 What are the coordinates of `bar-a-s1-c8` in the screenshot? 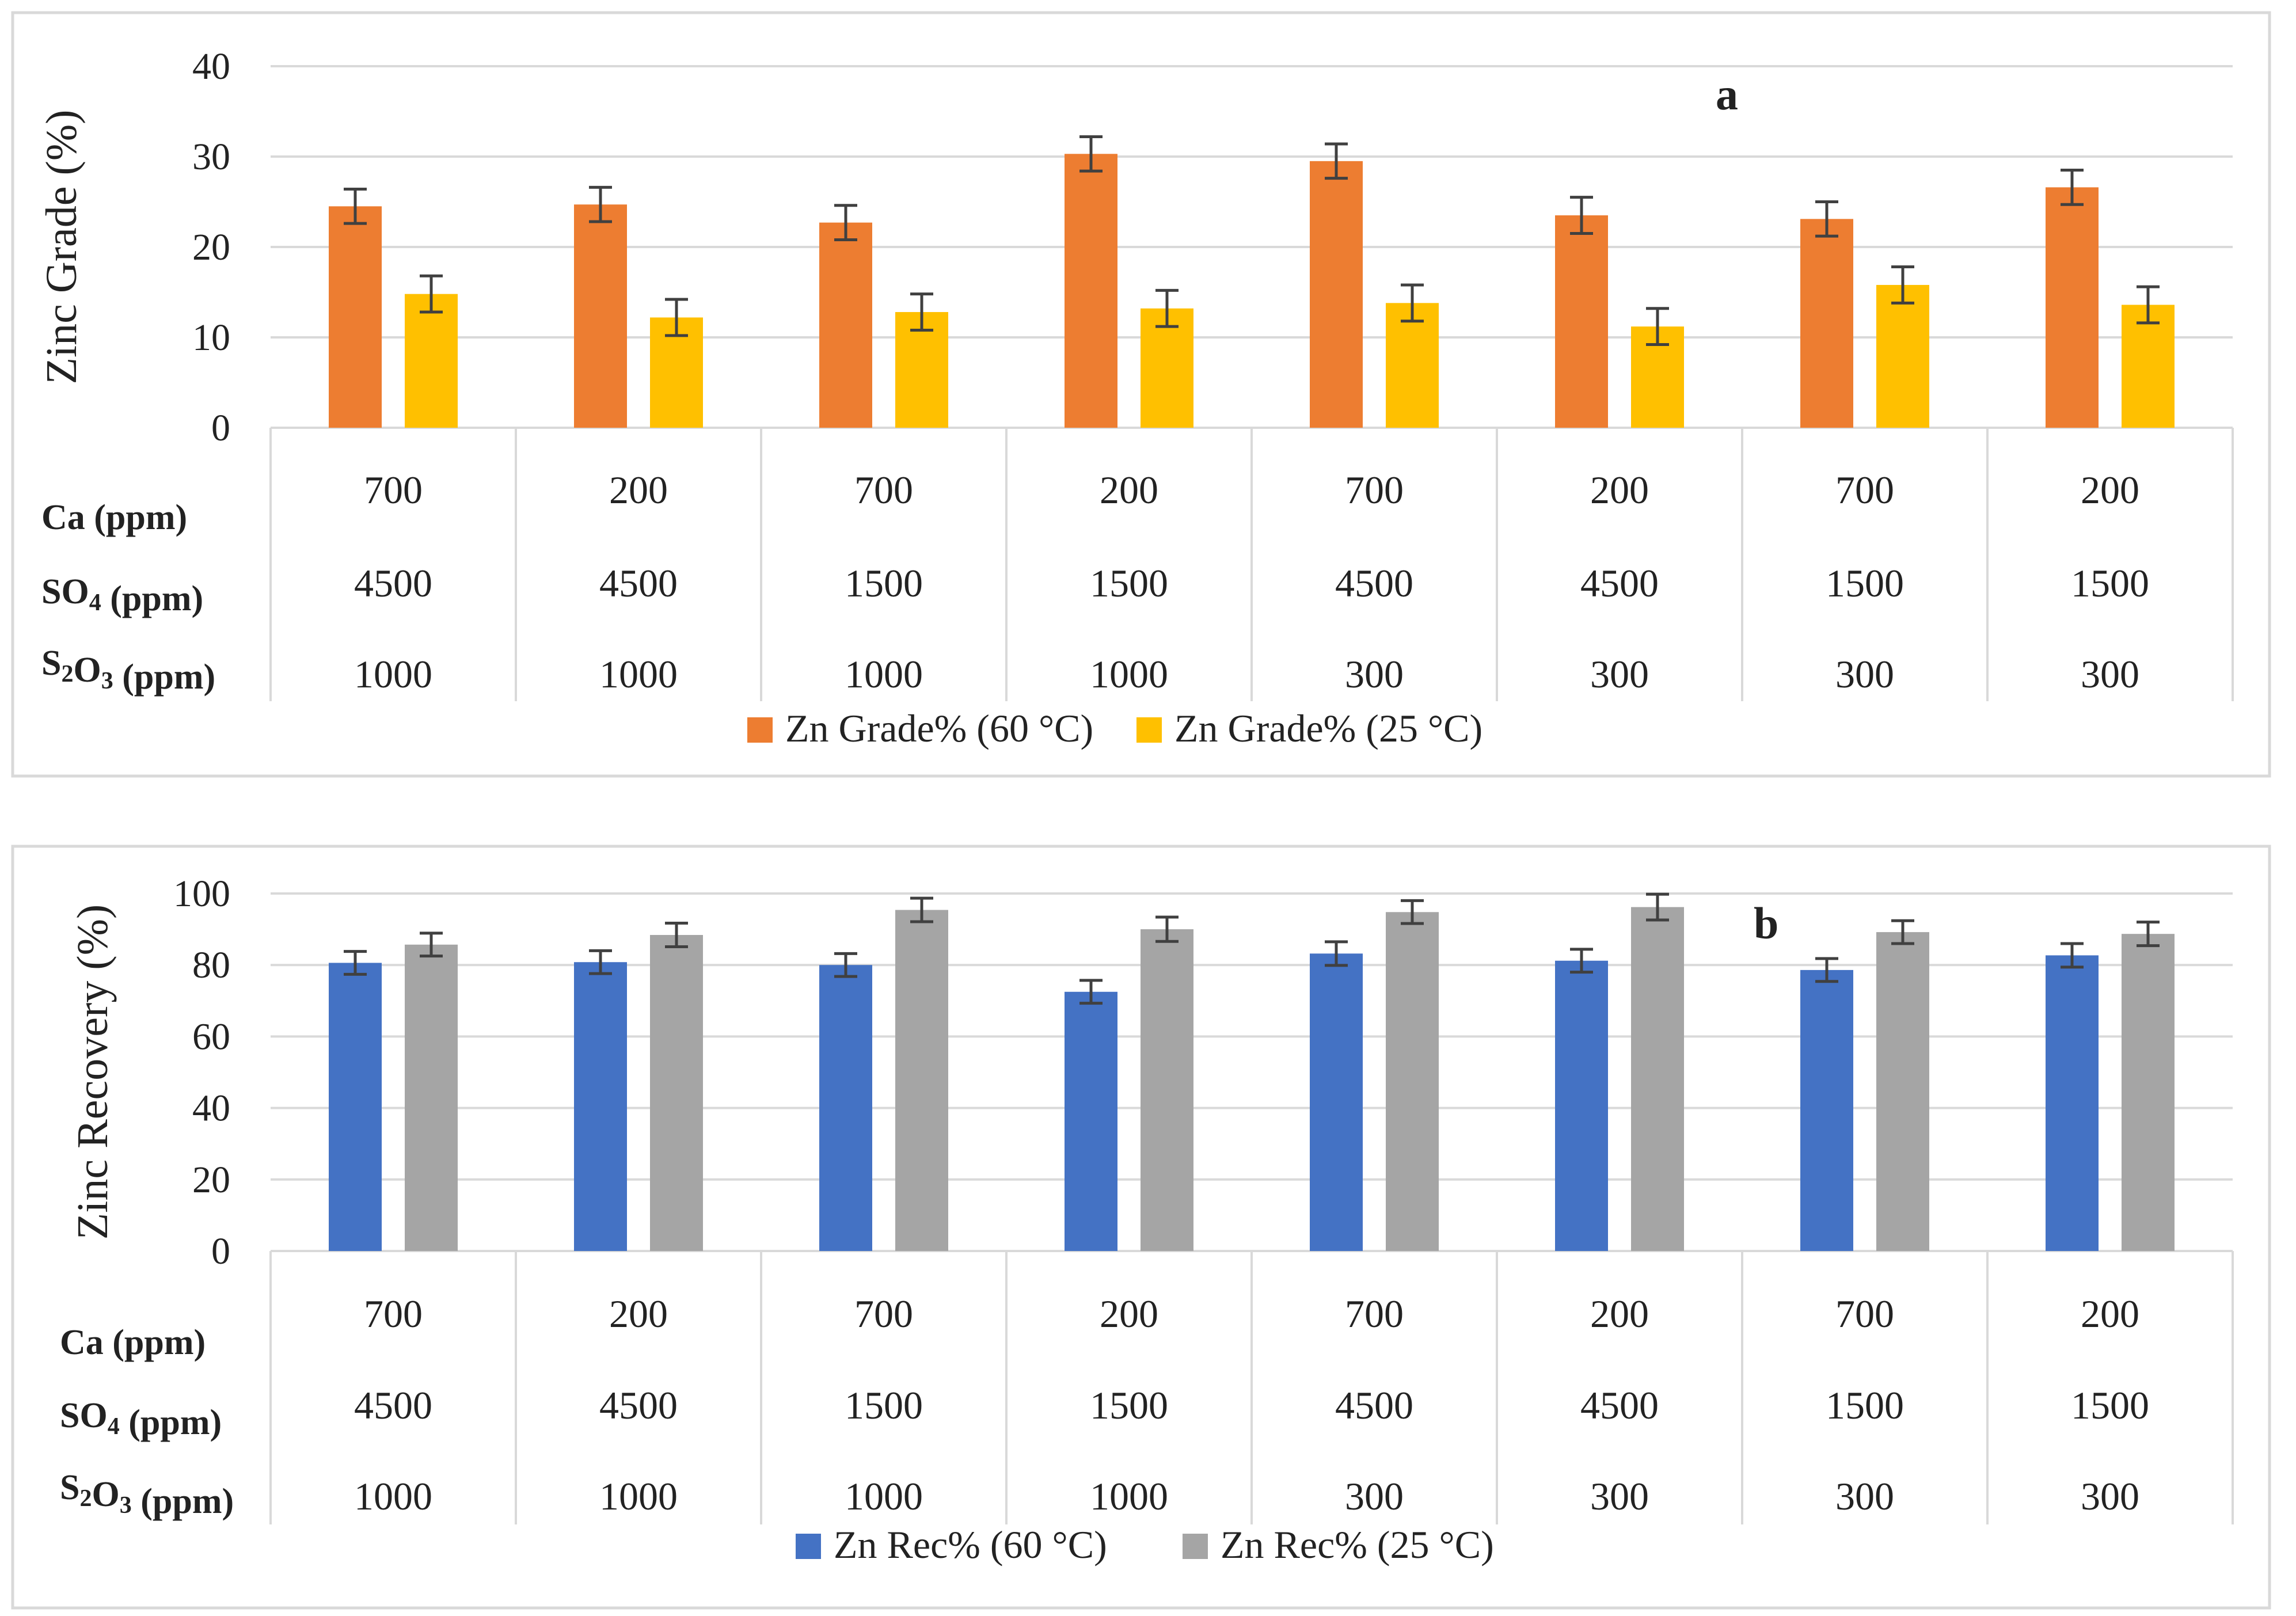 It's located at (2072, 307).